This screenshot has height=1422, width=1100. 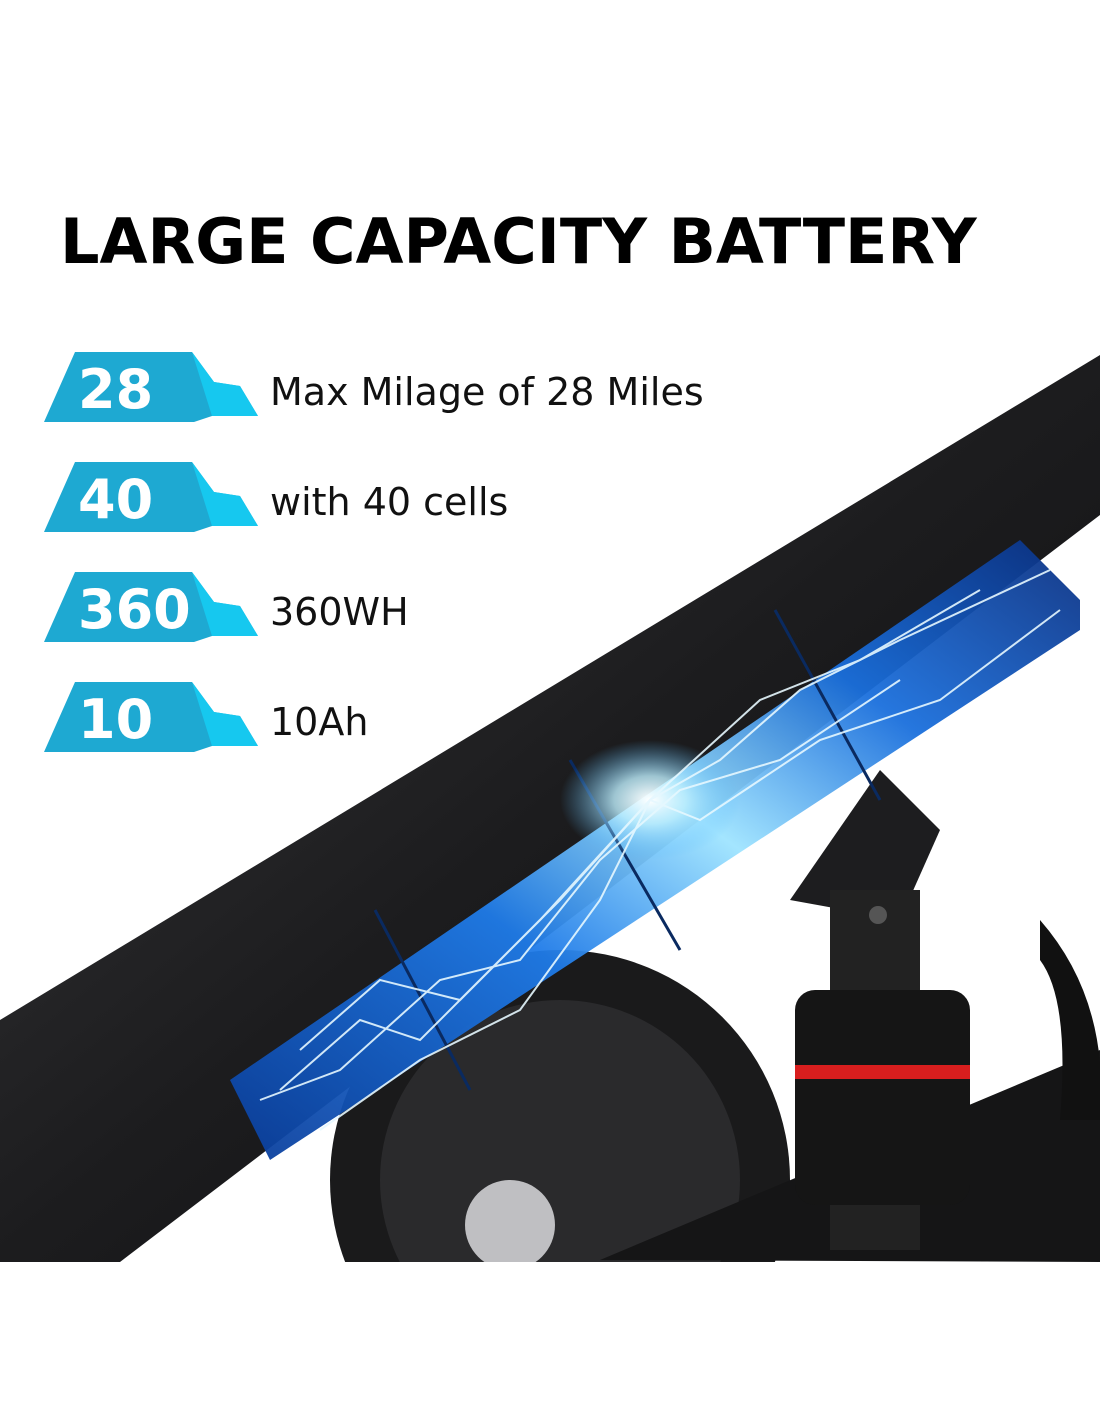 I want to click on spec-label: Max Milage of 28 Miles, so click(x=487, y=392).